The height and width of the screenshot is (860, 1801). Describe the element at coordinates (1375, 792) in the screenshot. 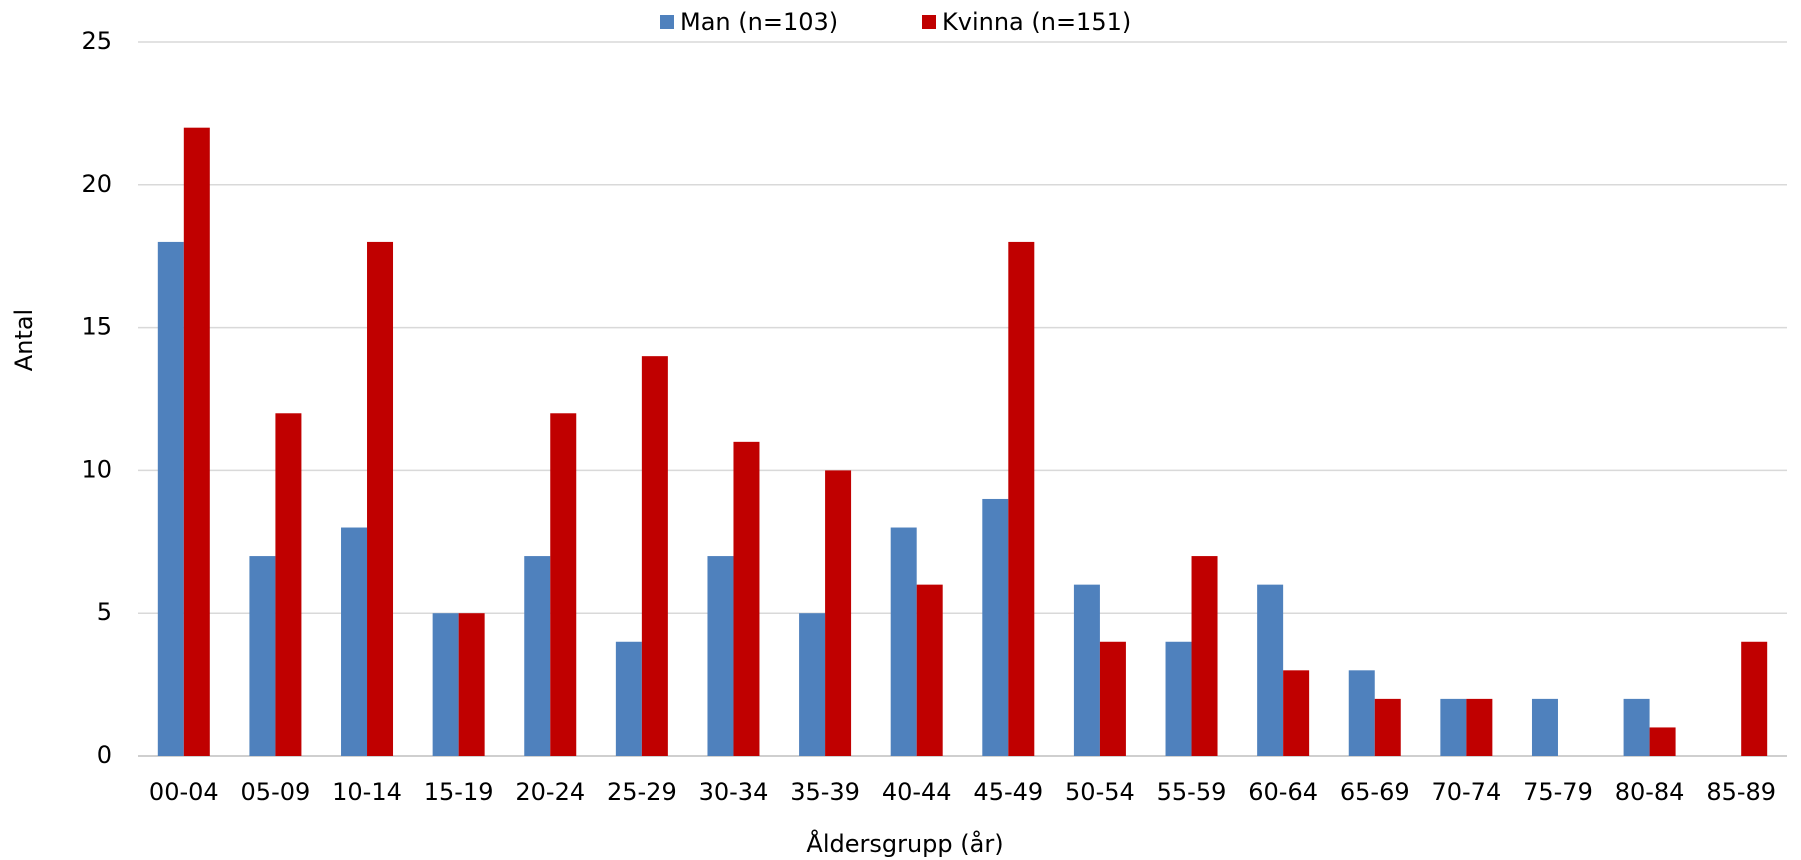

I see `x-tick-label: 65-69` at that location.